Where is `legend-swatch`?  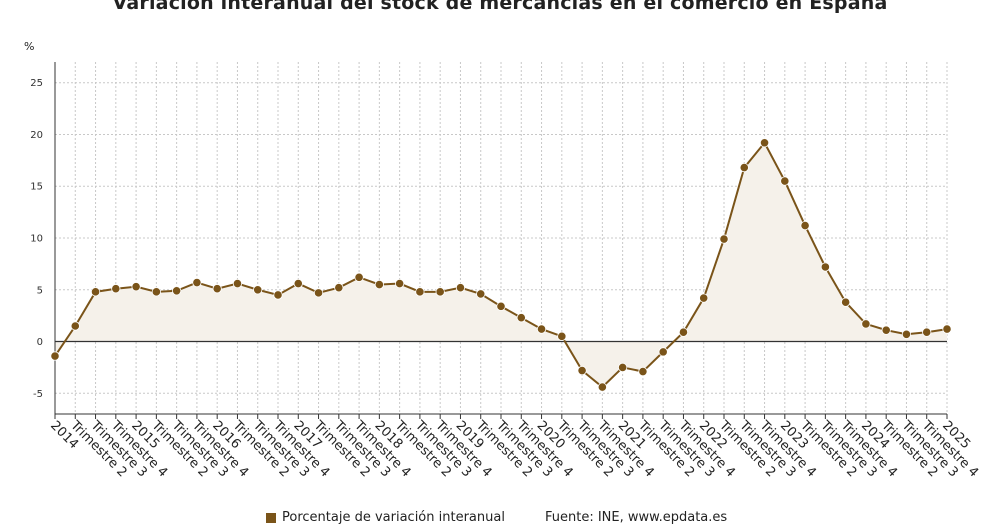 legend-swatch is located at coordinates (271, 517).